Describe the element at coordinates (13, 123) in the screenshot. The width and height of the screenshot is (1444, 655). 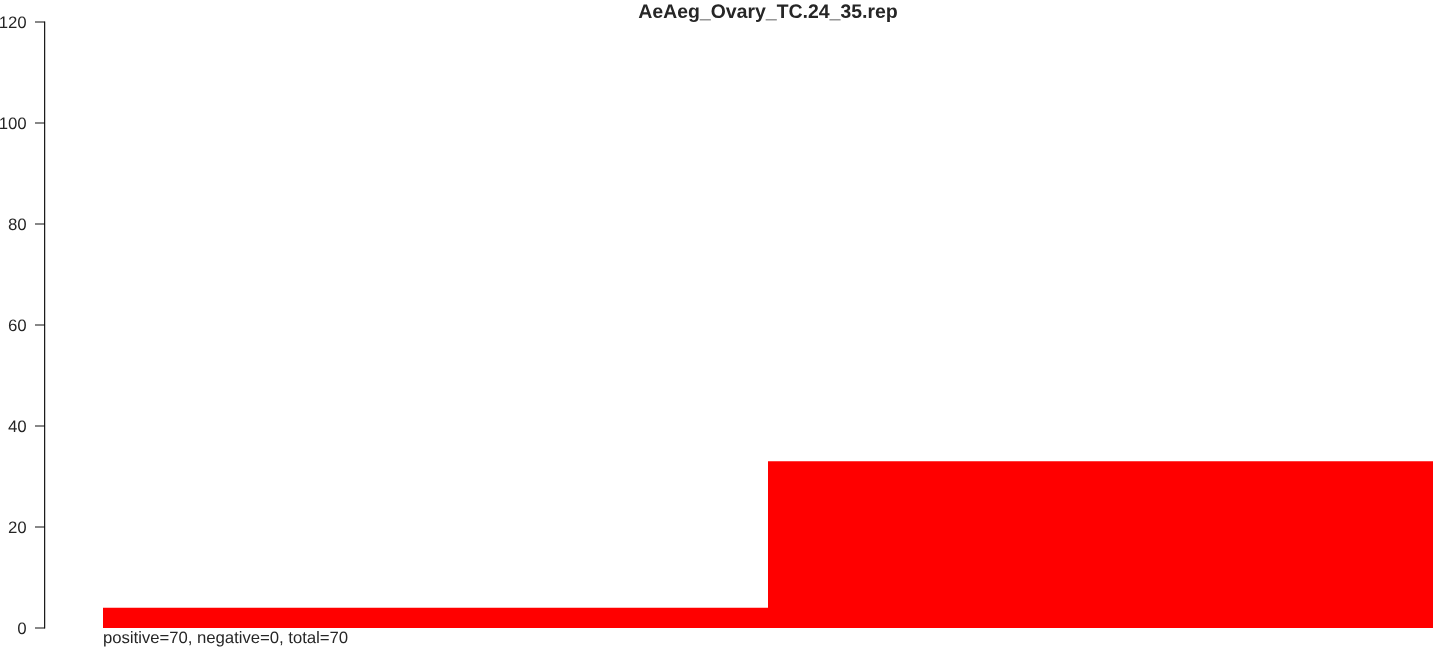
I see `y-tick-label: 100` at that location.